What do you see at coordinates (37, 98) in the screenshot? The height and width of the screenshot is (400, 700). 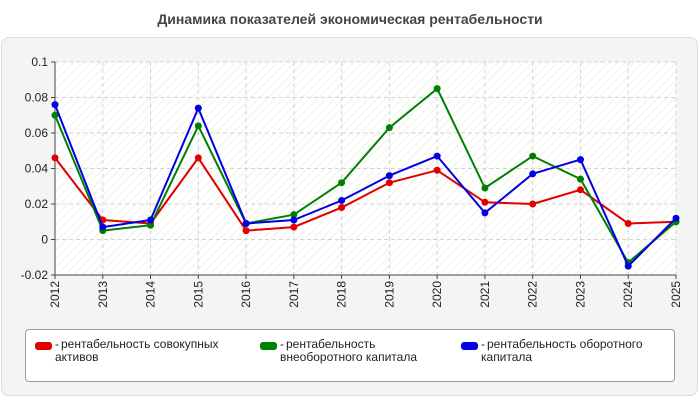 I see `y-tick-label: 0.08` at bounding box center [37, 98].